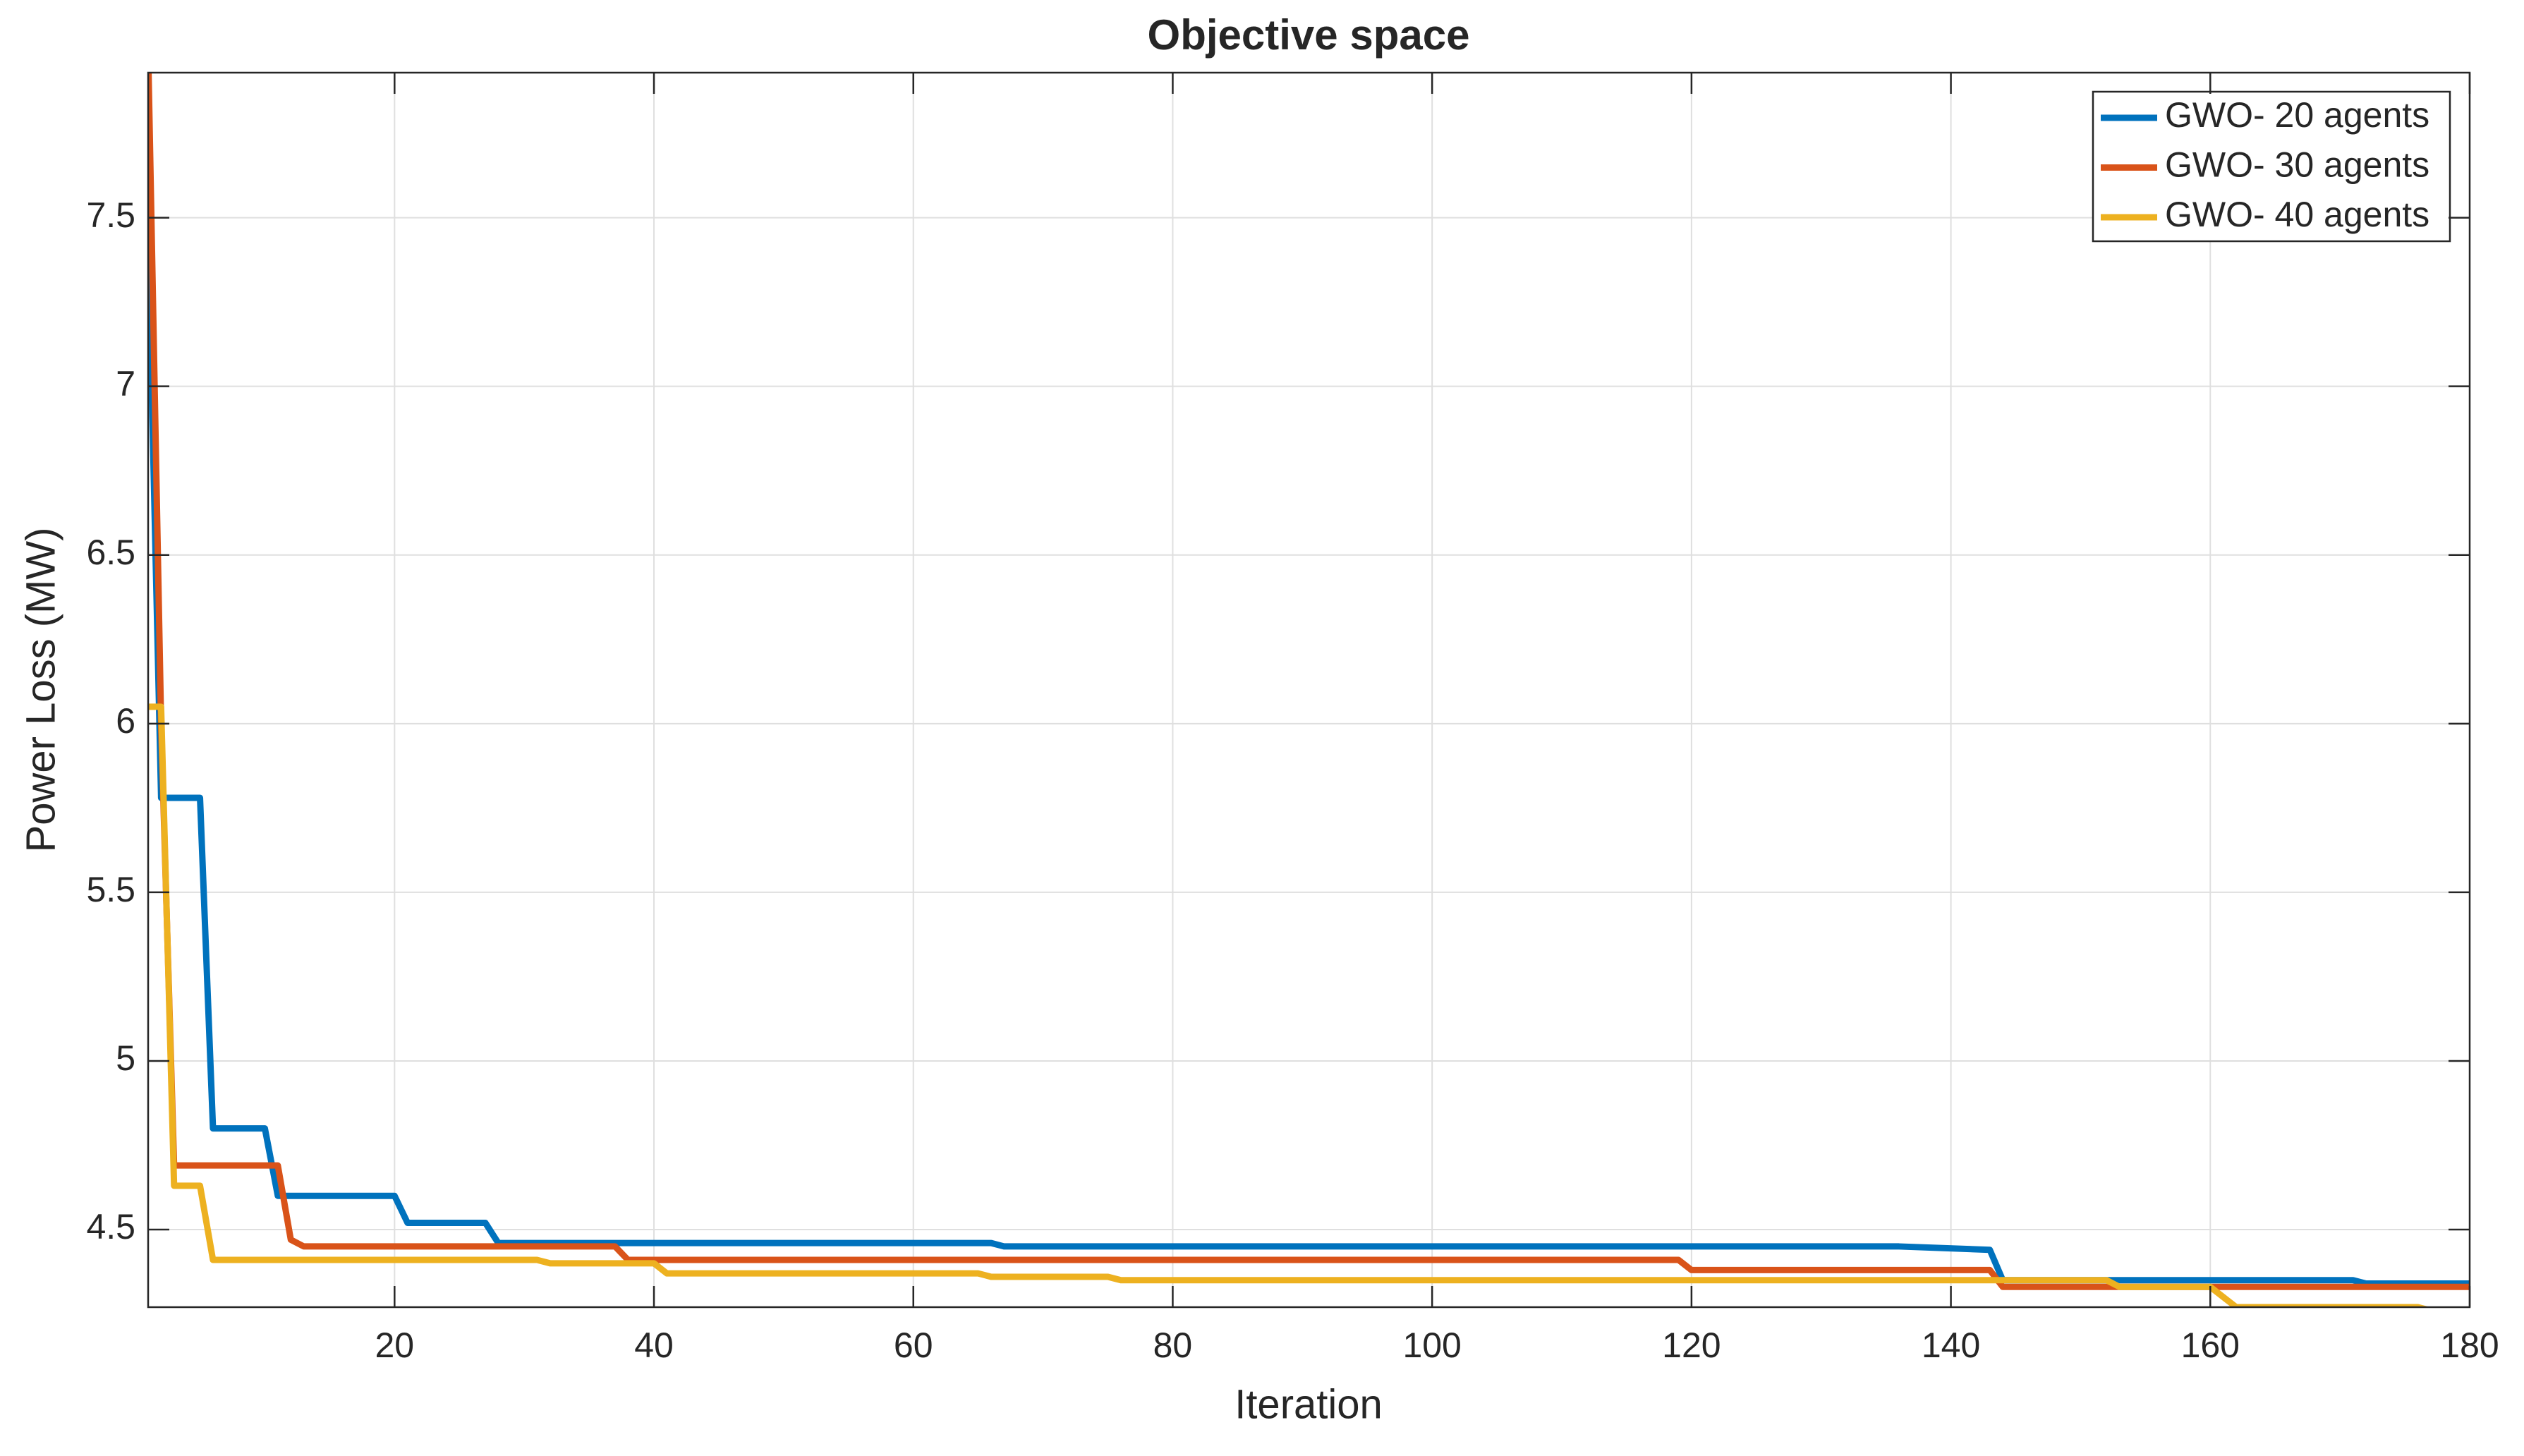  What do you see at coordinates (125, 1058) in the screenshot?
I see `y-tick-label: 5` at bounding box center [125, 1058].